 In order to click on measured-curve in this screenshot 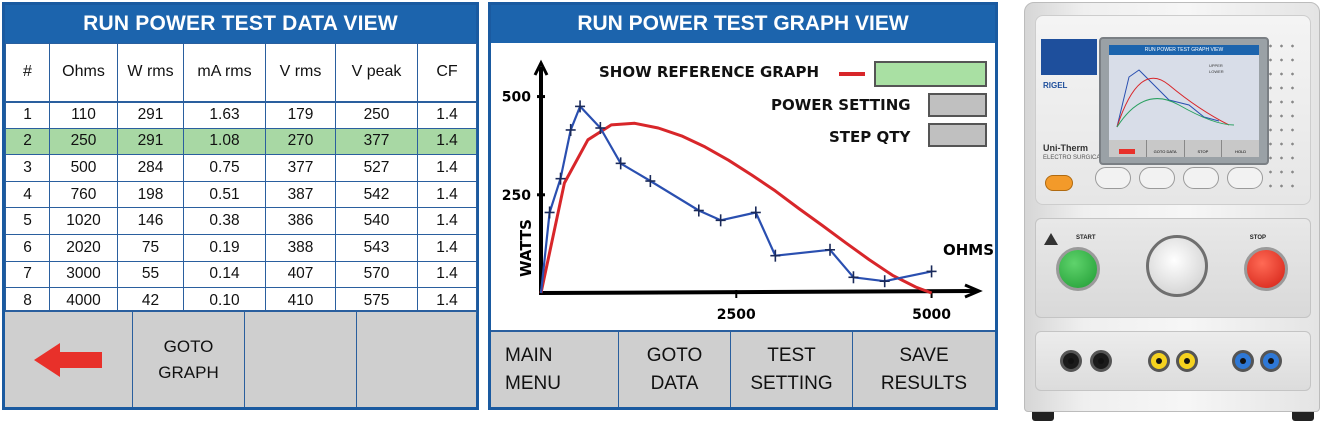, I will do `click(735, 199)`.